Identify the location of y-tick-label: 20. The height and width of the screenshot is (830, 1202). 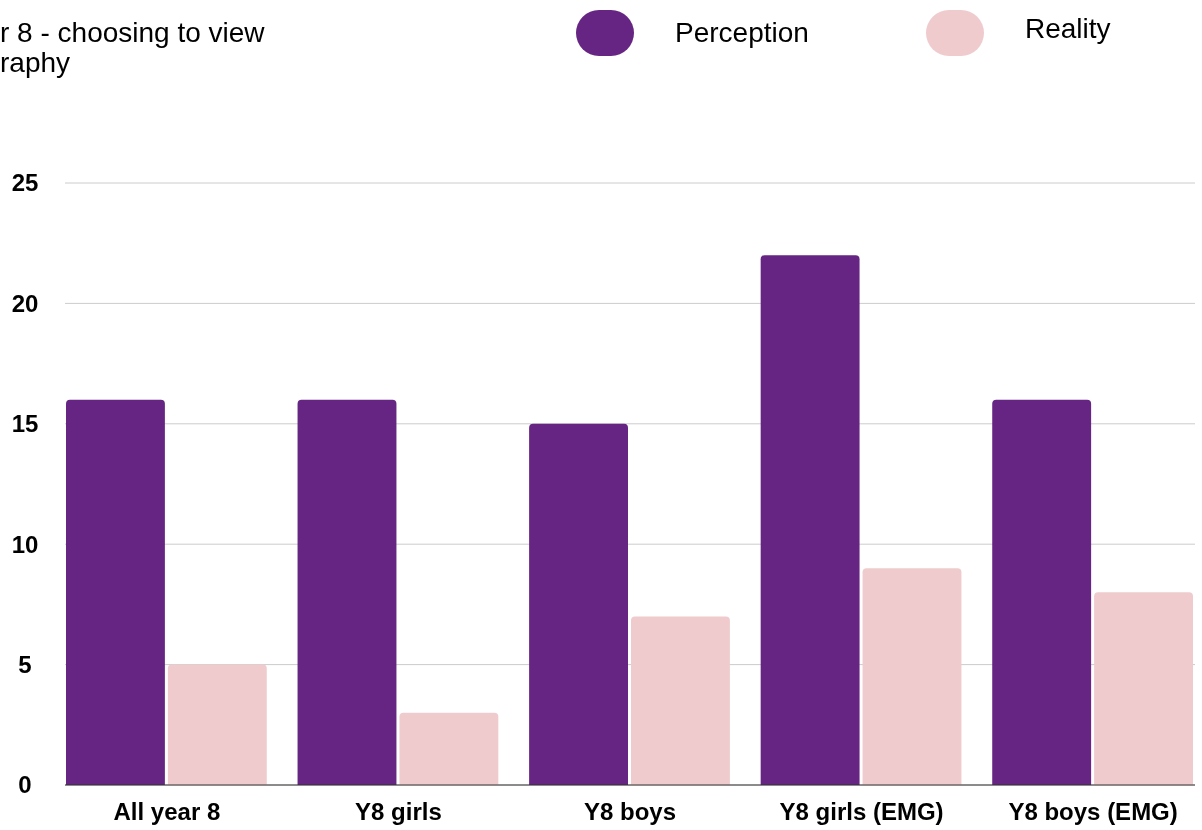
(25, 303).